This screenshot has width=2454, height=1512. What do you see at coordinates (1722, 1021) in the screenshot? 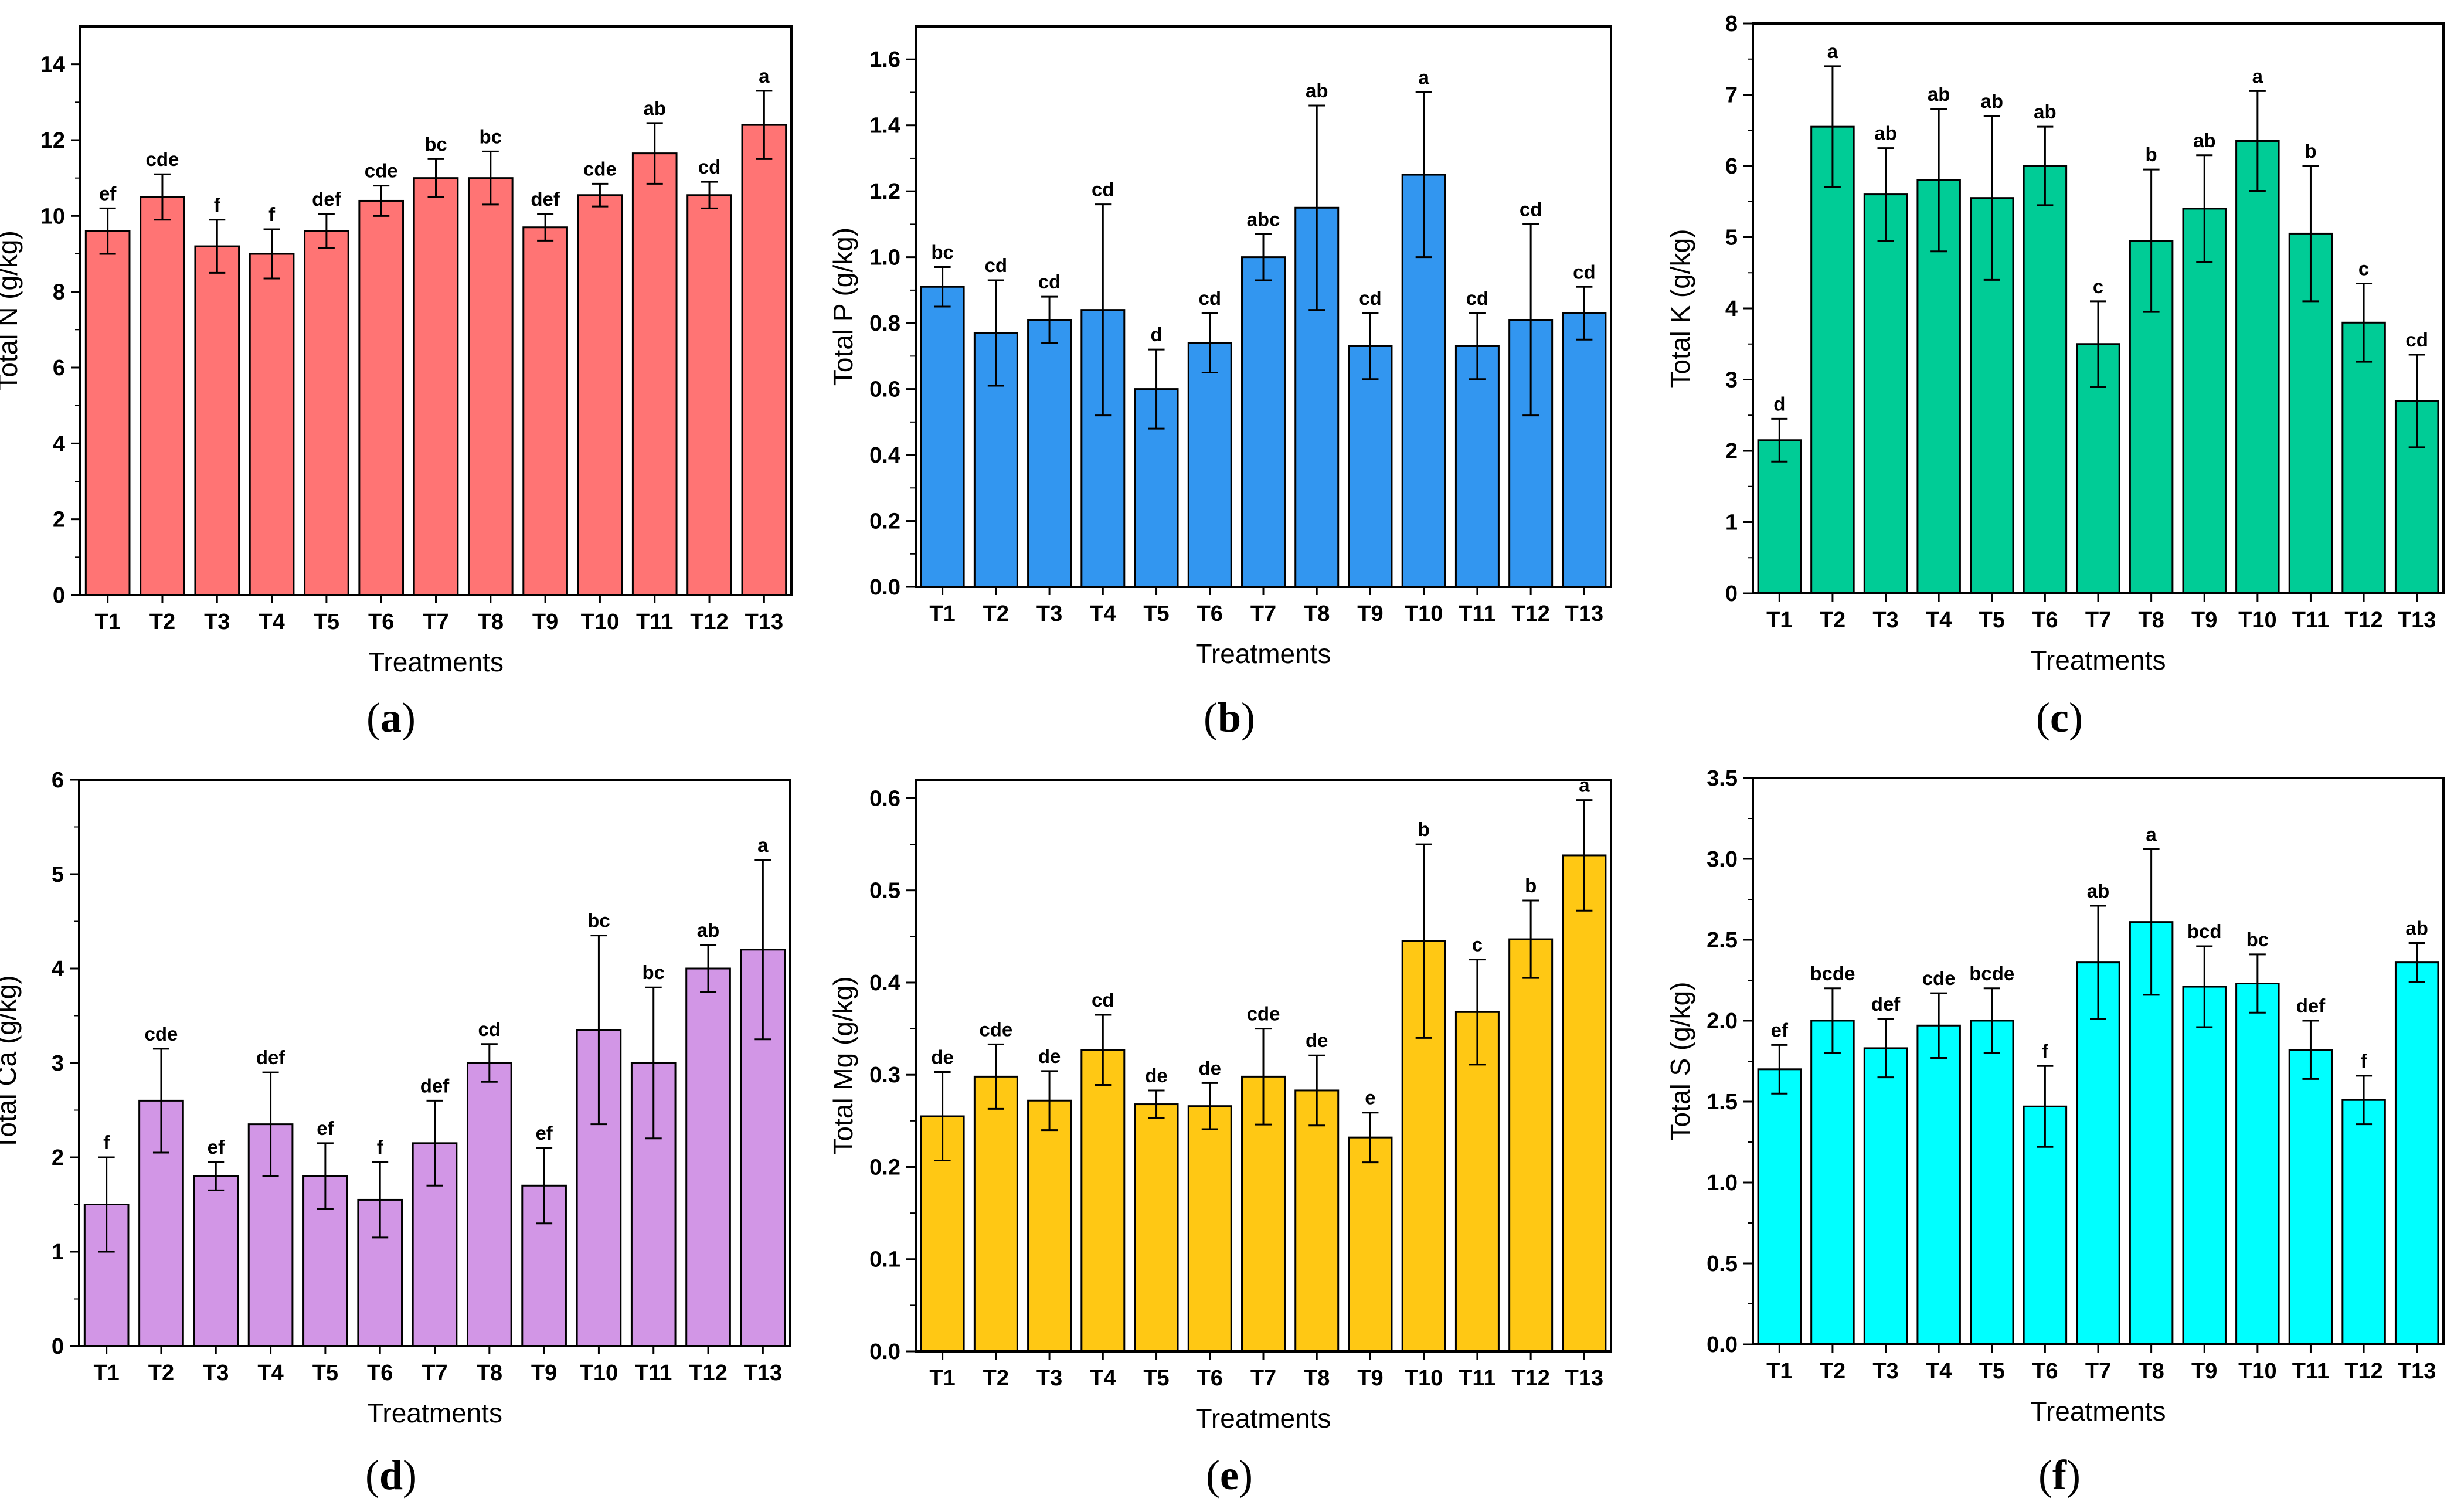
I see `y-tick-label: 2.0` at bounding box center [1722, 1021].